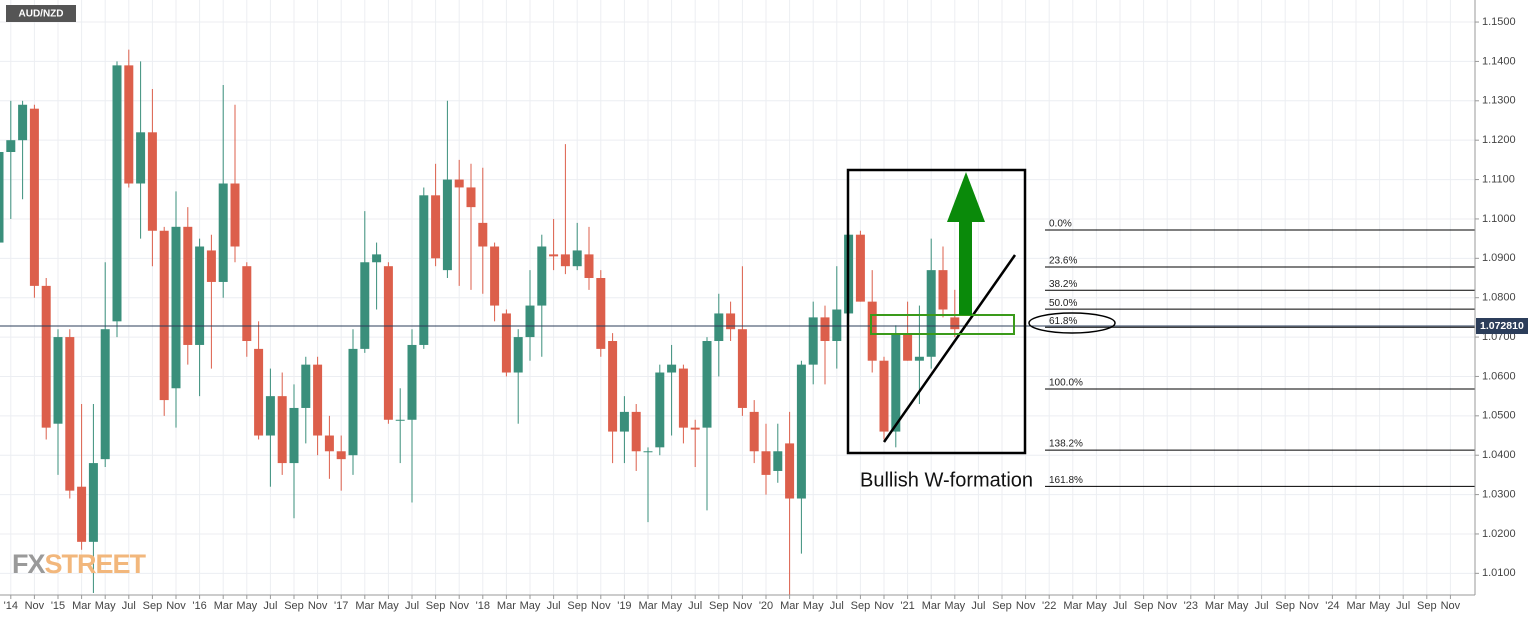 The width and height of the screenshot is (1536, 618). I want to click on fib-label: 50.0%, so click(1063, 303).